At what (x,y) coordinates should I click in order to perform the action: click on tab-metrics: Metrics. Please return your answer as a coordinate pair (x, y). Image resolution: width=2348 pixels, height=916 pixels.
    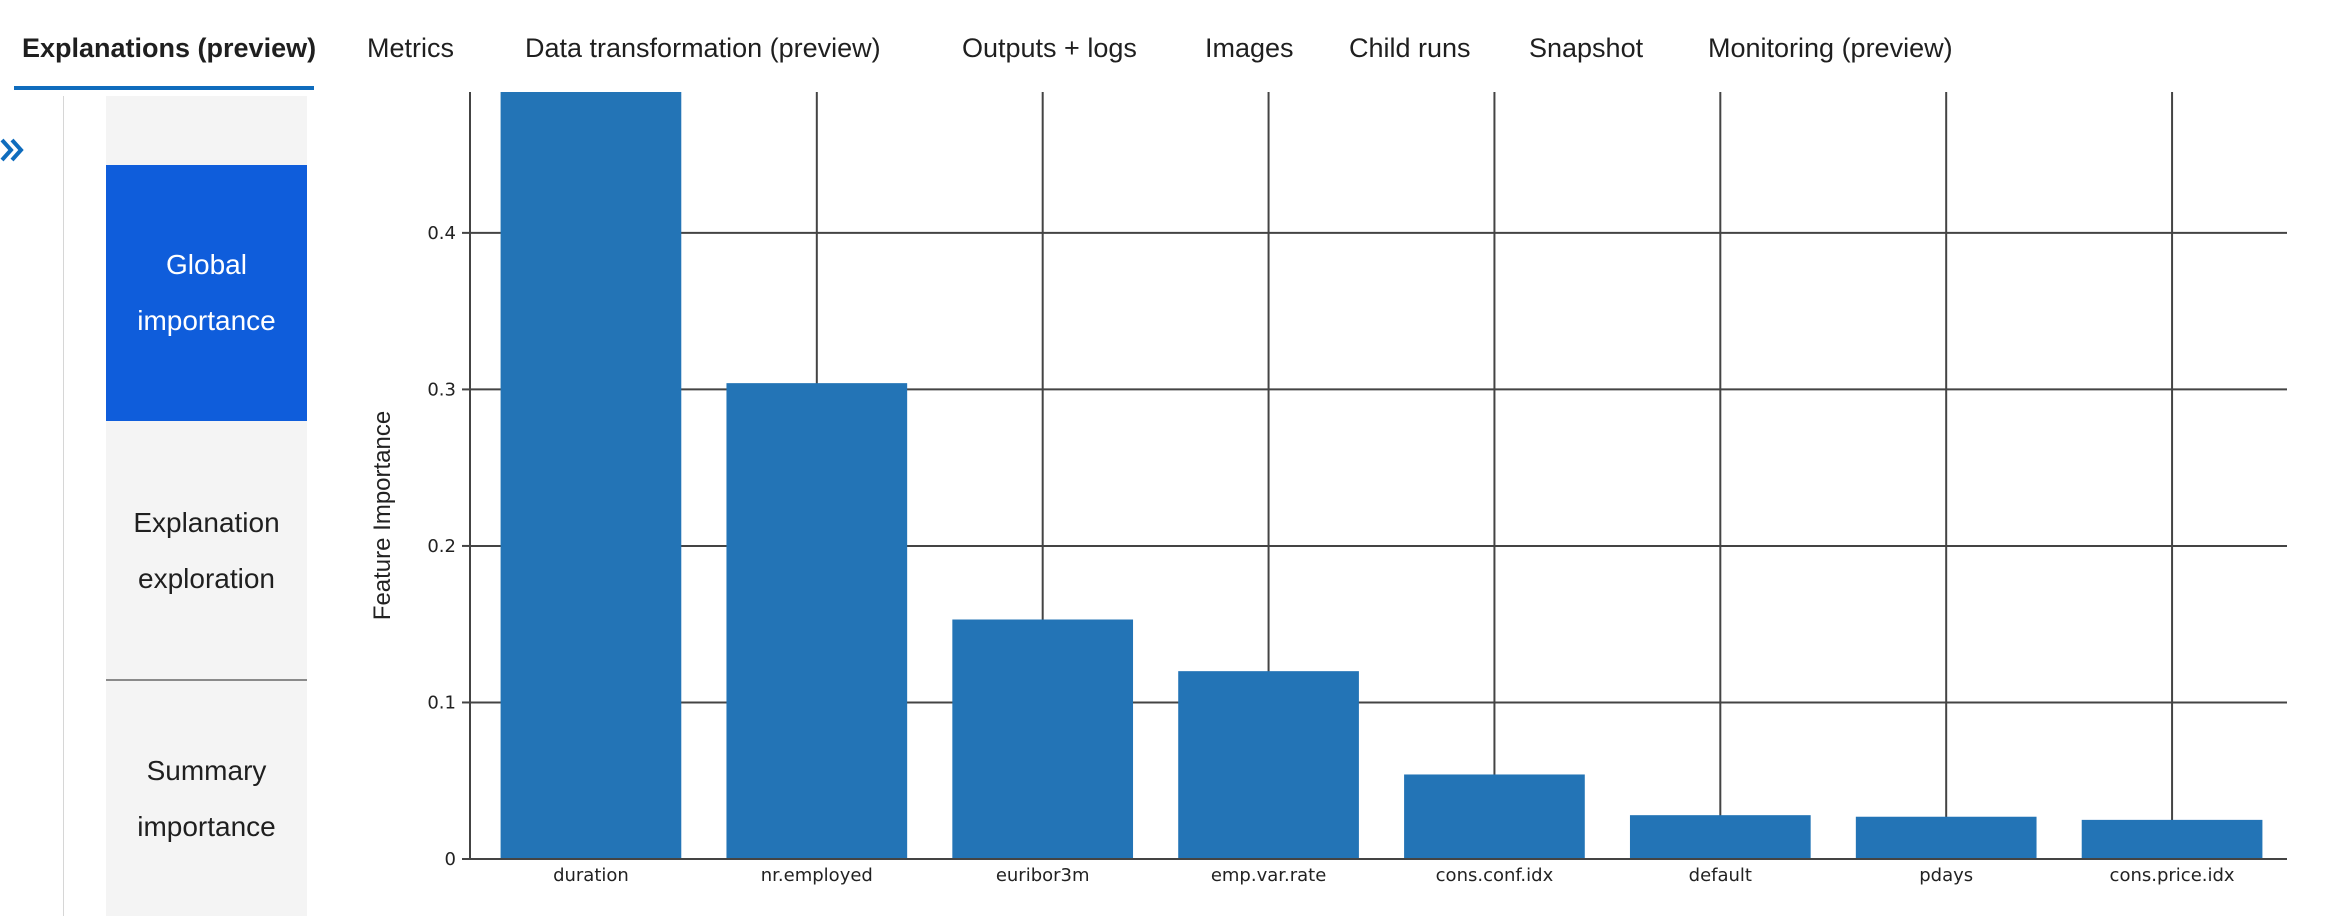
    Looking at the image, I should click on (410, 48).